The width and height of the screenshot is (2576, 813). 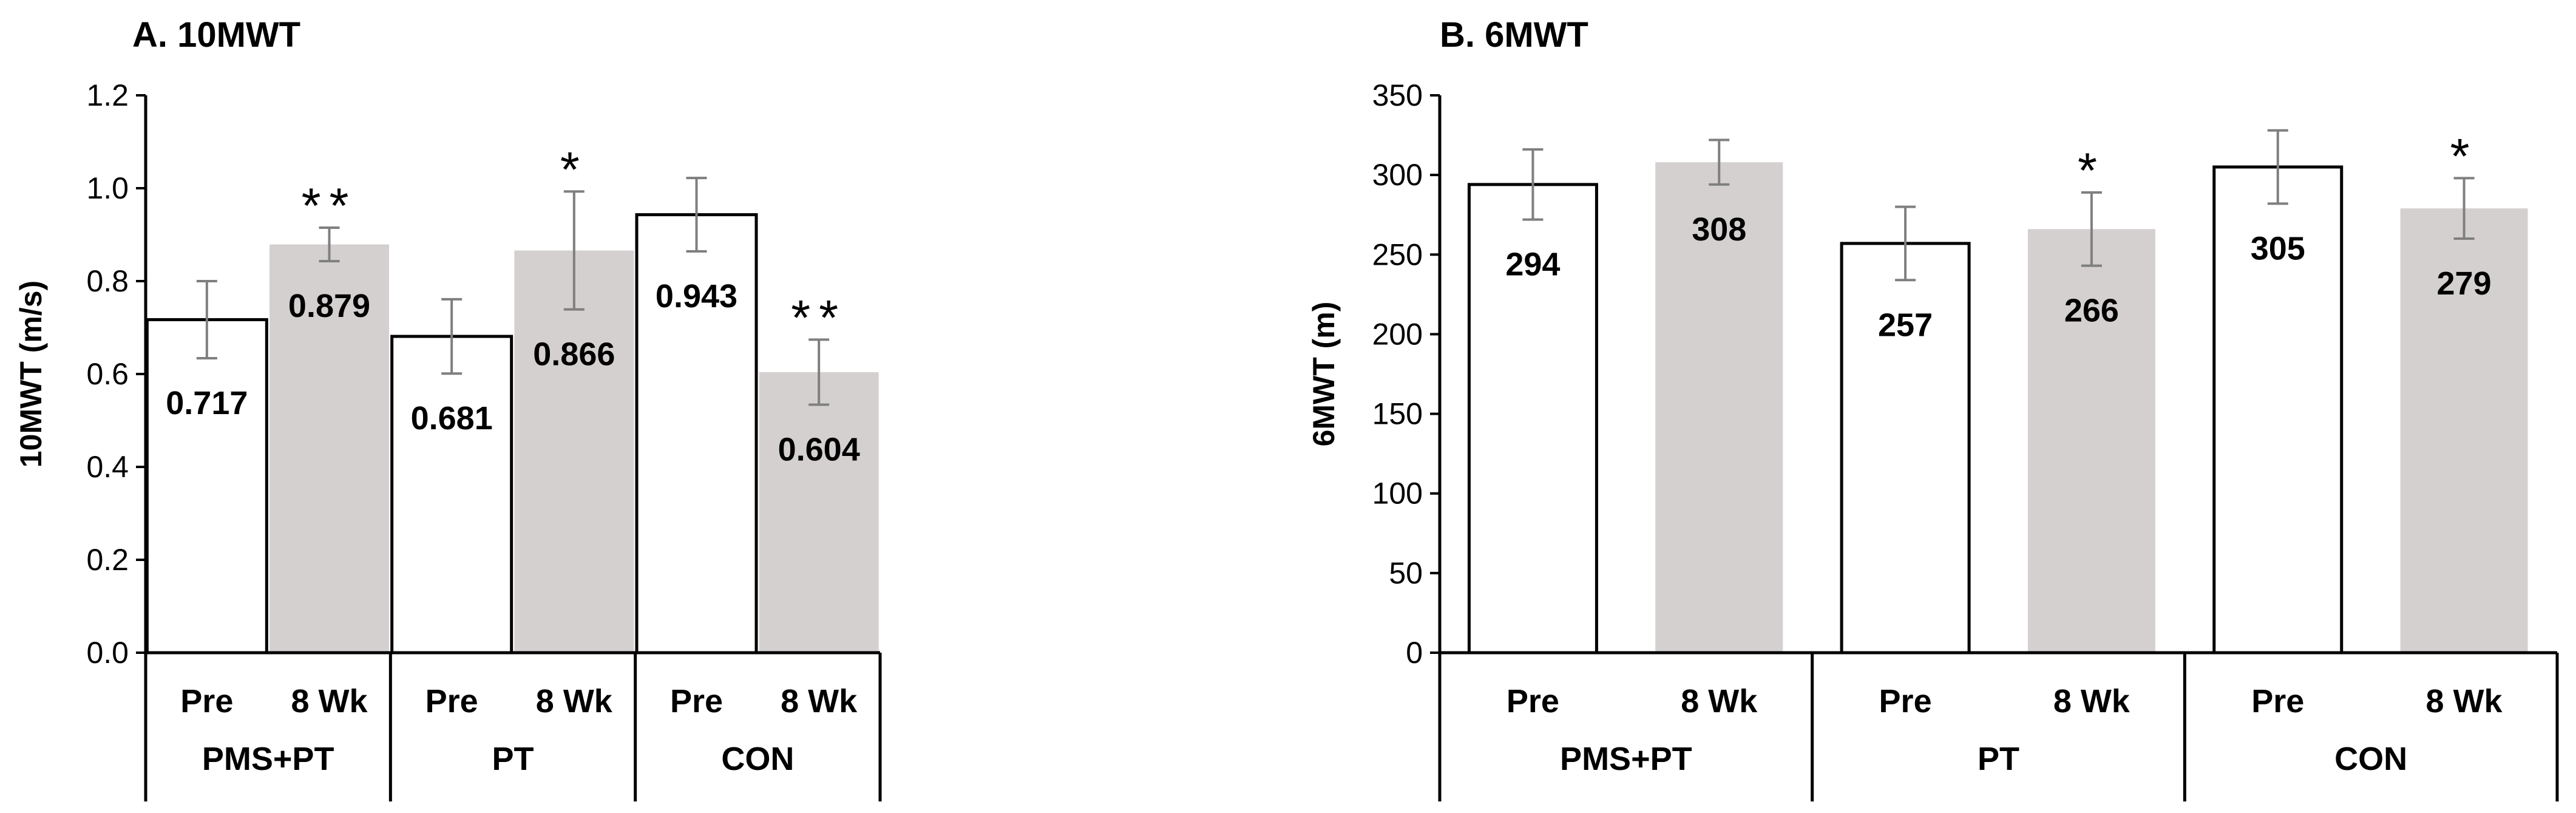 I want to click on y-axis-title: 6MWT (m), so click(x=1324, y=374).